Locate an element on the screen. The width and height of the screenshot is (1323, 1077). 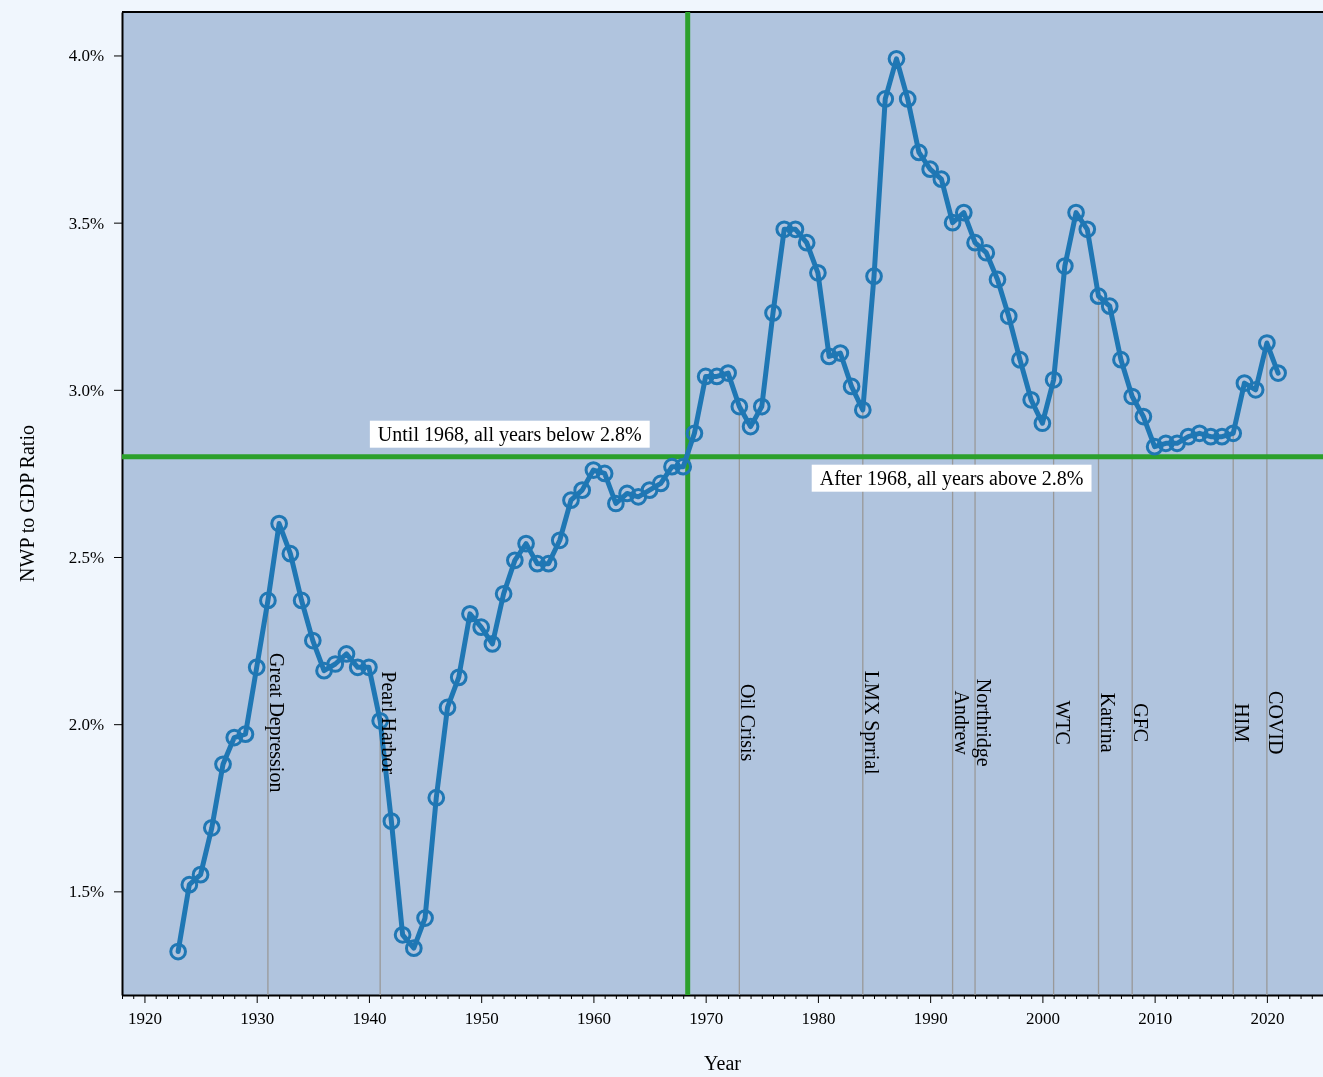
y-tick-label: 4.0% is located at coordinates (86, 56).